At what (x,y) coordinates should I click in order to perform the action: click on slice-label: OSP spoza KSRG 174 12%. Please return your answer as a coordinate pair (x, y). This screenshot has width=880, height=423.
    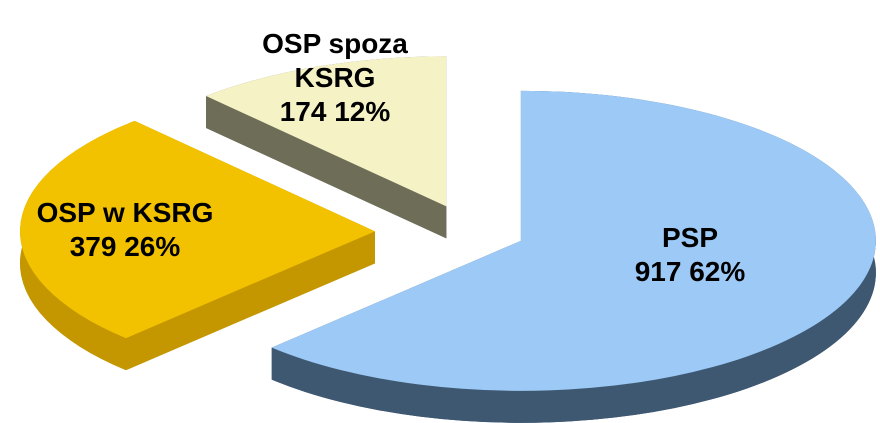
    Looking at the image, I should click on (335, 78).